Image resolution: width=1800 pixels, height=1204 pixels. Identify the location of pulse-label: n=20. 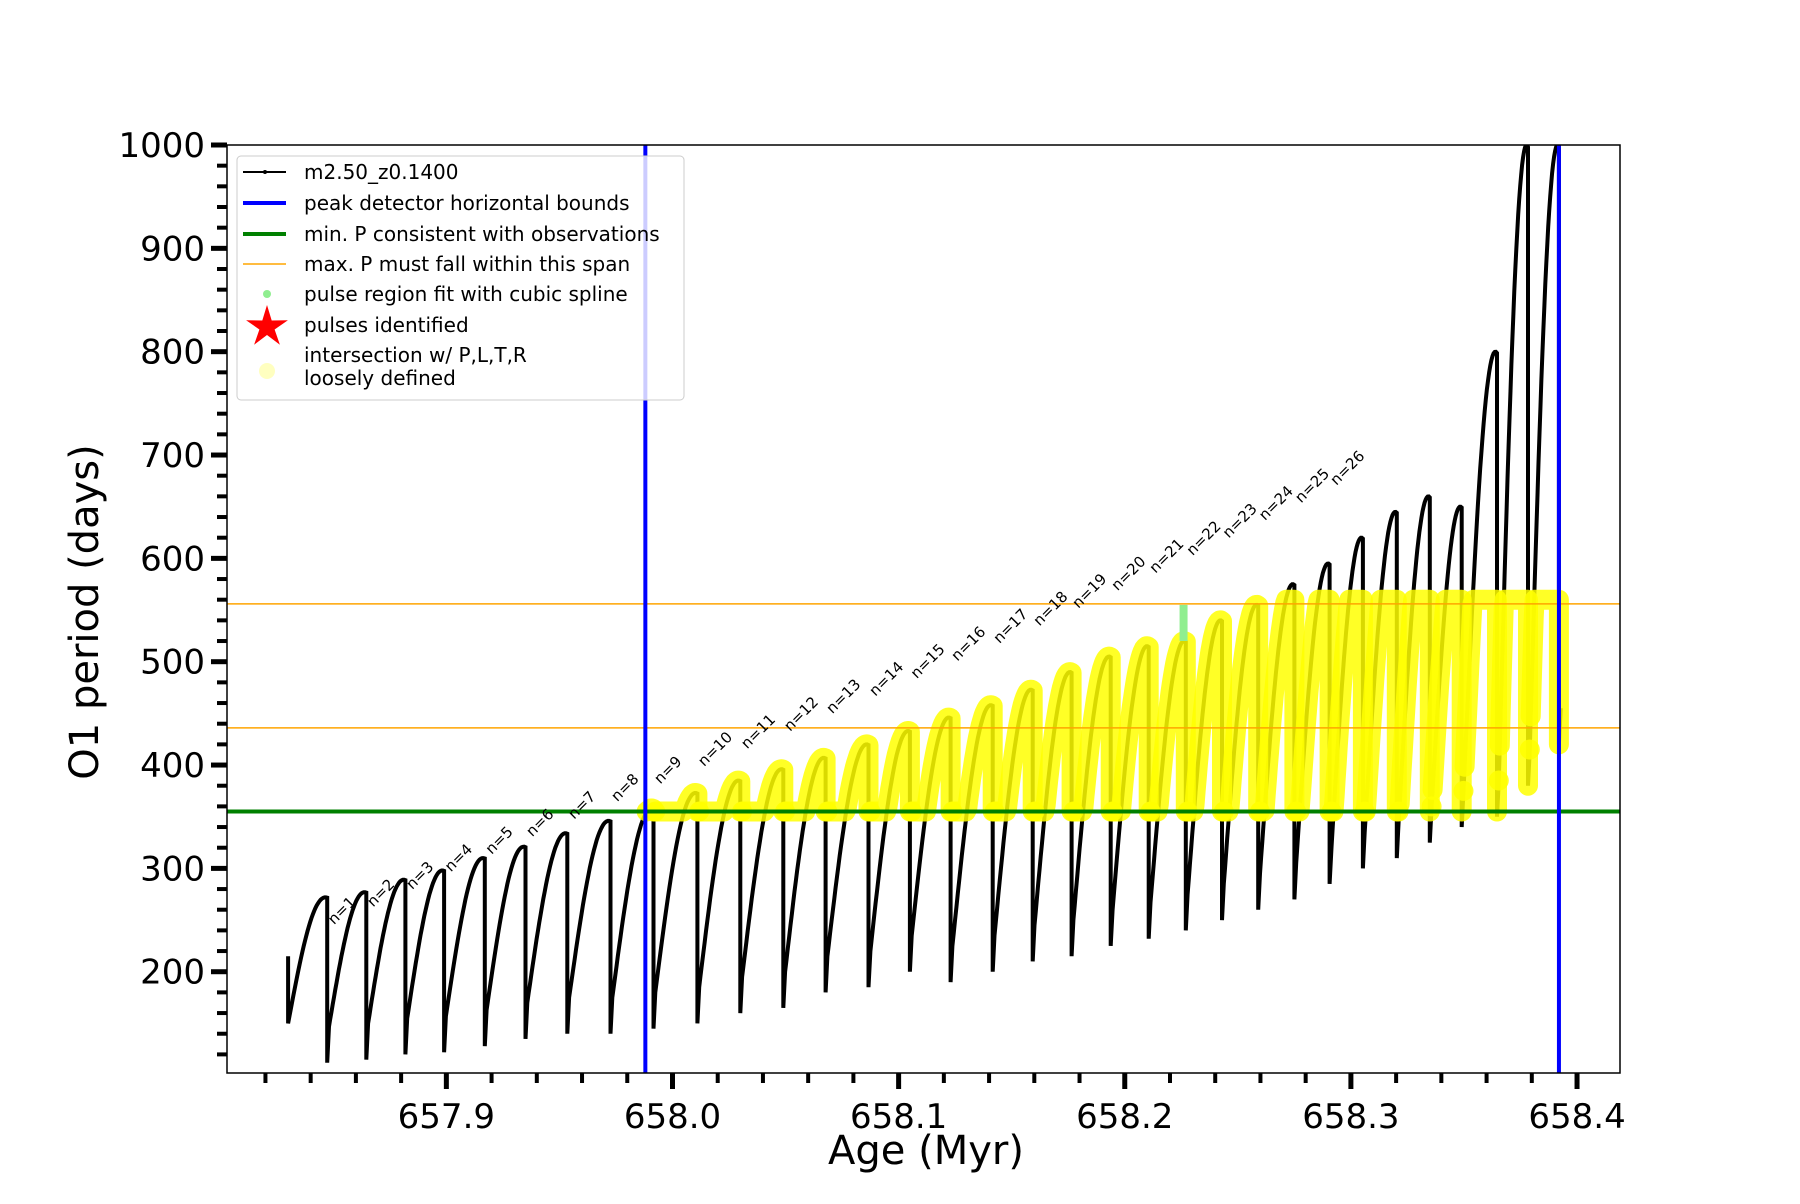
(1129, 573).